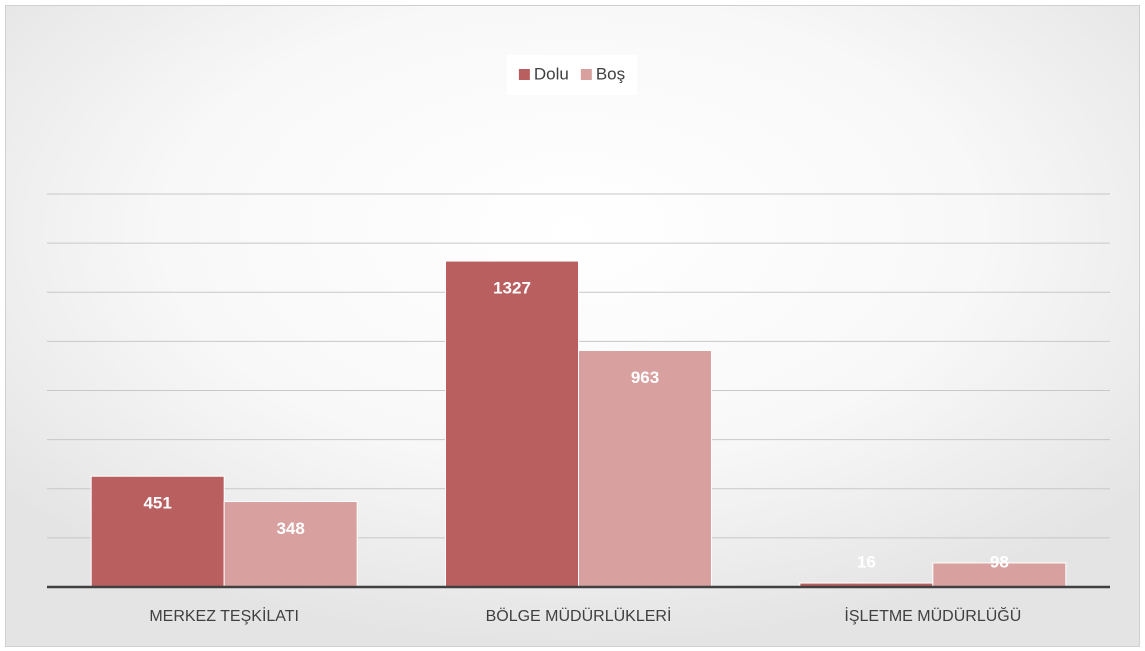 This screenshot has width=1145, height=651. I want to click on legend-label: Boş, so click(610, 73).